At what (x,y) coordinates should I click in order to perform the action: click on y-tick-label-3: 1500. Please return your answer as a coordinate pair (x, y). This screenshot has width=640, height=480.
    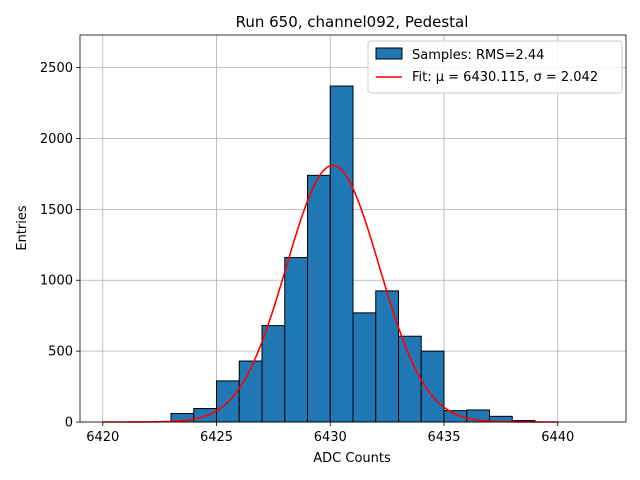
    Looking at the image, I should click on (56, 210).